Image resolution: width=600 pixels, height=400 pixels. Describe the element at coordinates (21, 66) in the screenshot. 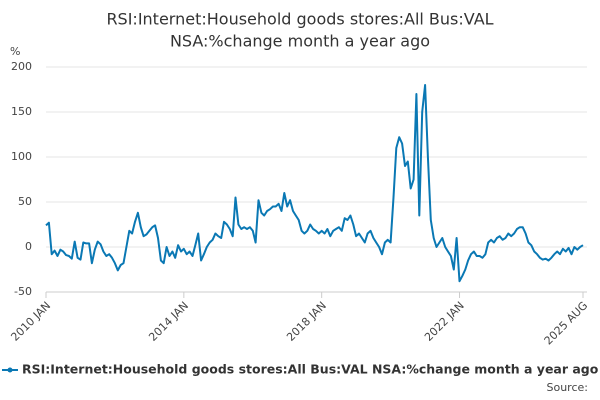

I see `y-tick-label: 200` at that location.